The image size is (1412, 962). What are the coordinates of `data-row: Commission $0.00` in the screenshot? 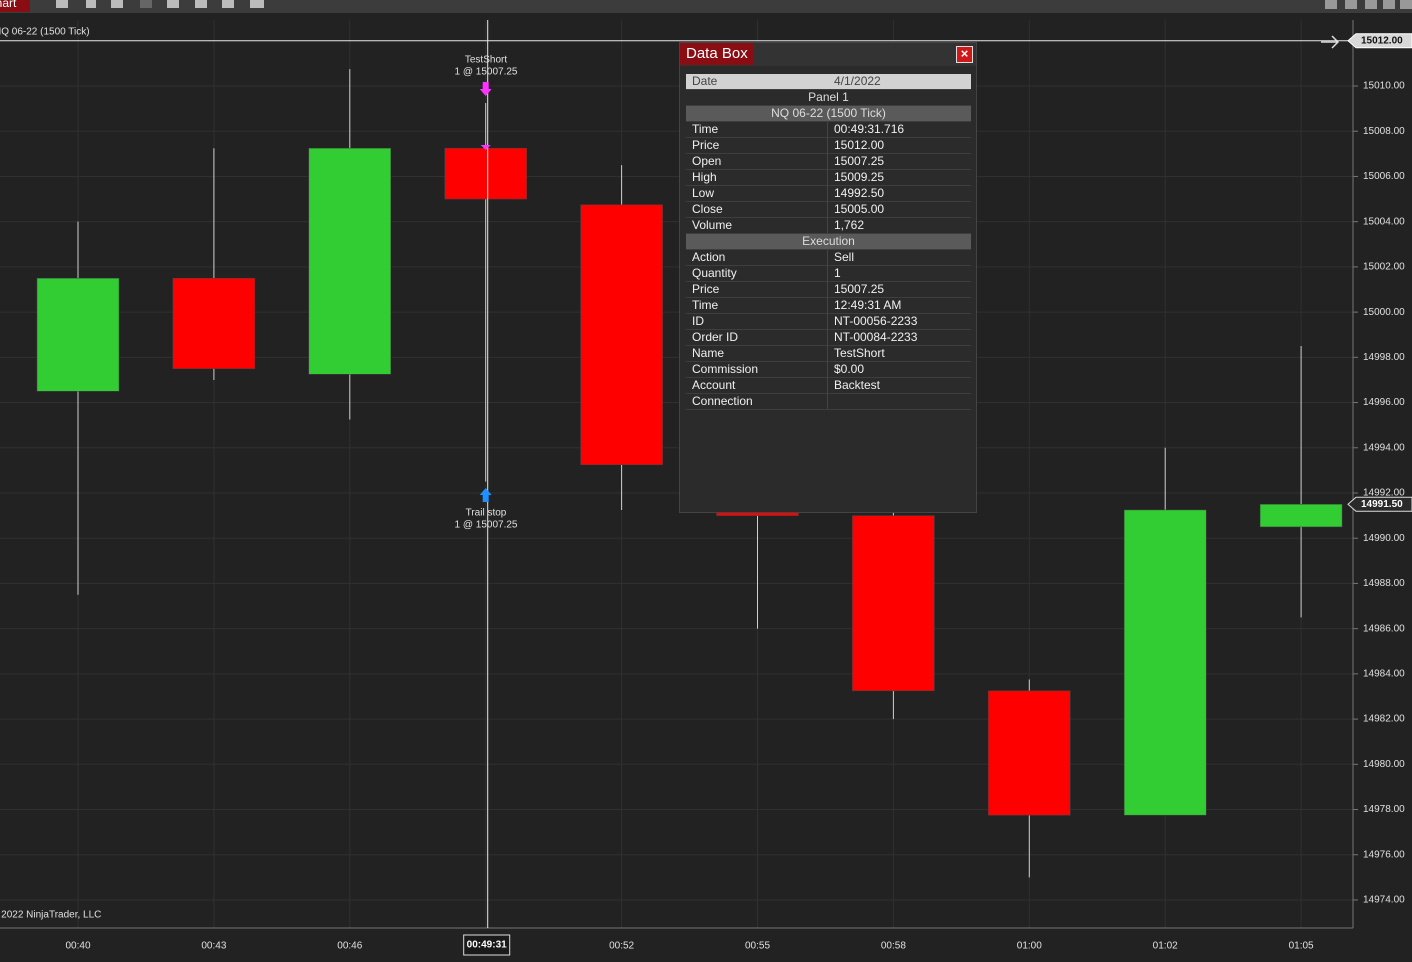 It's located at (828, 370).